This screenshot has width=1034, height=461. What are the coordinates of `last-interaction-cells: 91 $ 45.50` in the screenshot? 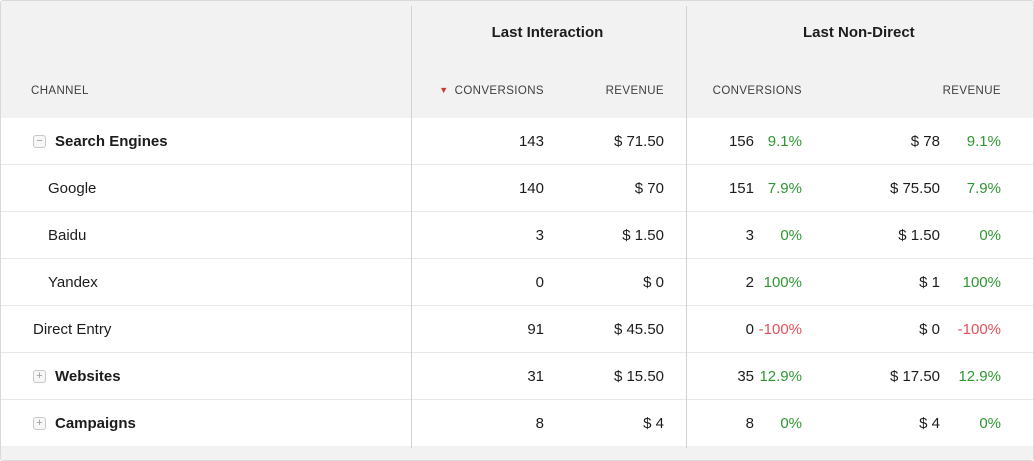 It's located at (546, 329).